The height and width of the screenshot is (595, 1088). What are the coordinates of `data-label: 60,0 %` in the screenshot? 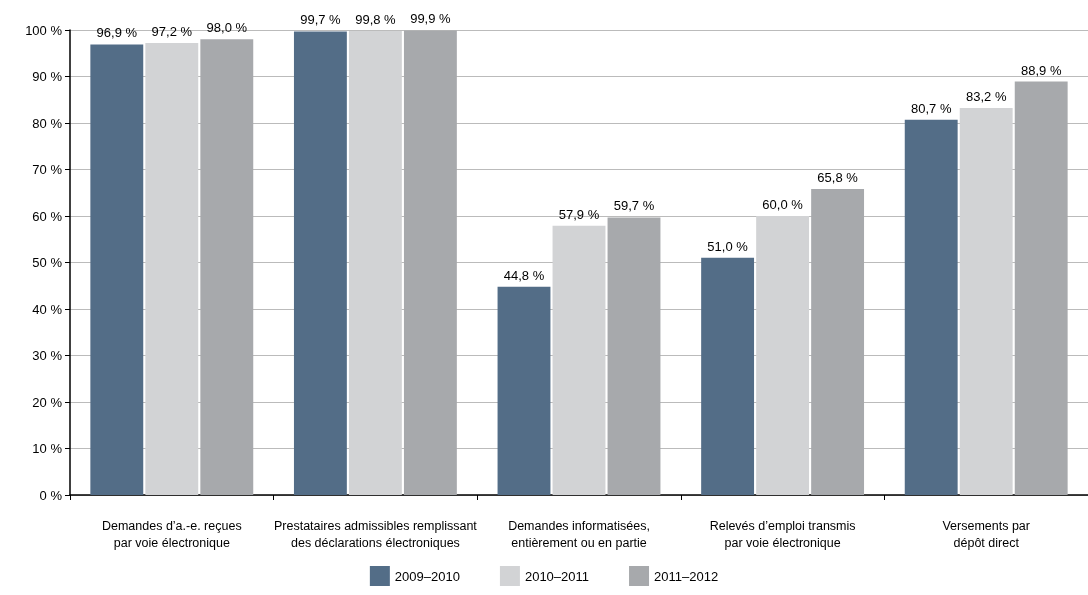 It's located at (783, 204).